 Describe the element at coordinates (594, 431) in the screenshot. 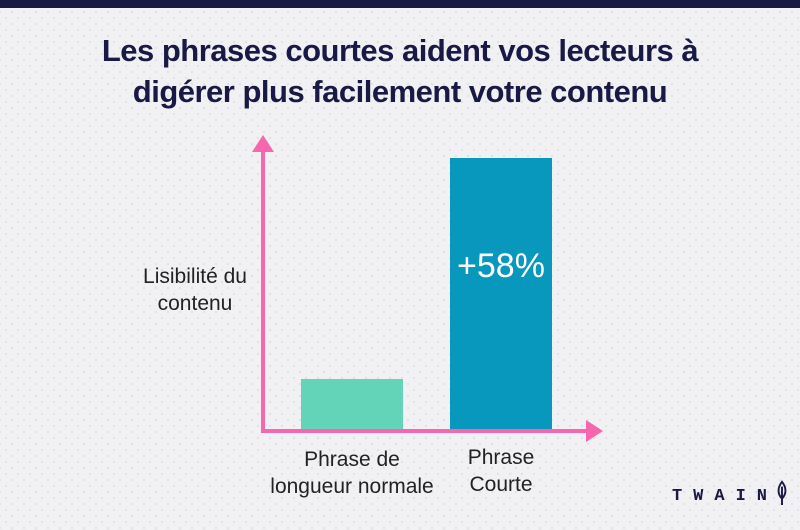

I see `x-axis-arrow-icon` at that location.